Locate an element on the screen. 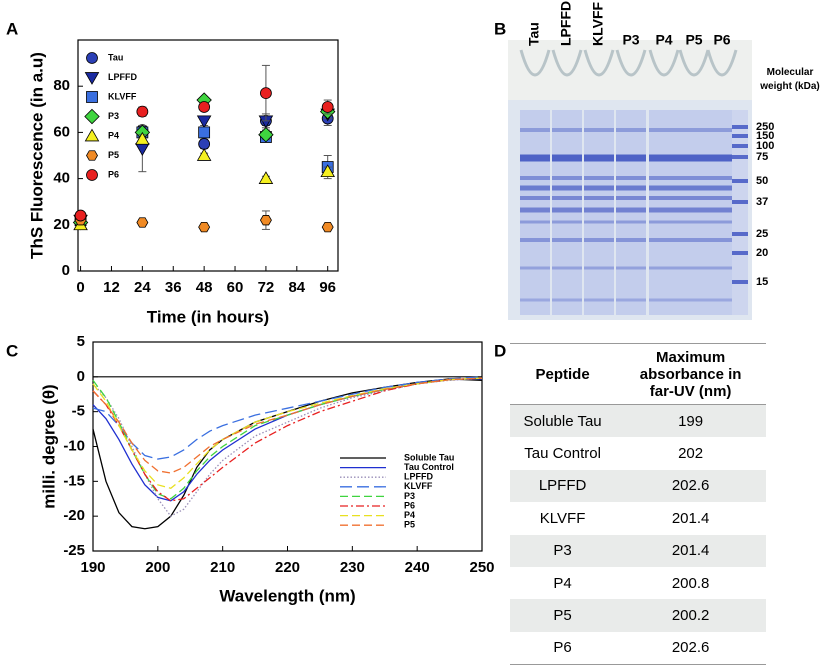 Image resolution: width=825 pixels, height=668 pixels. gel-marker-label: 100 is located at coordinates (765, 146).